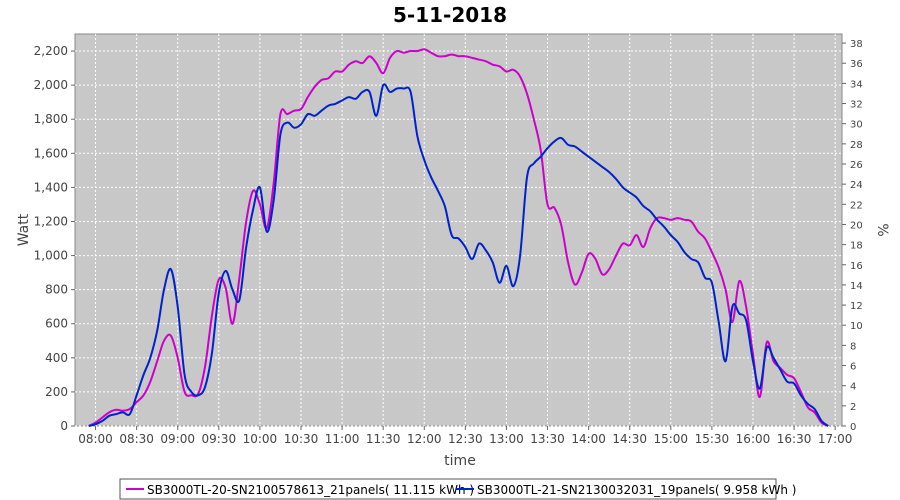 This screenshot has width=900, height=500. I want to click on y-tick-label: 400, so click(56, 358).